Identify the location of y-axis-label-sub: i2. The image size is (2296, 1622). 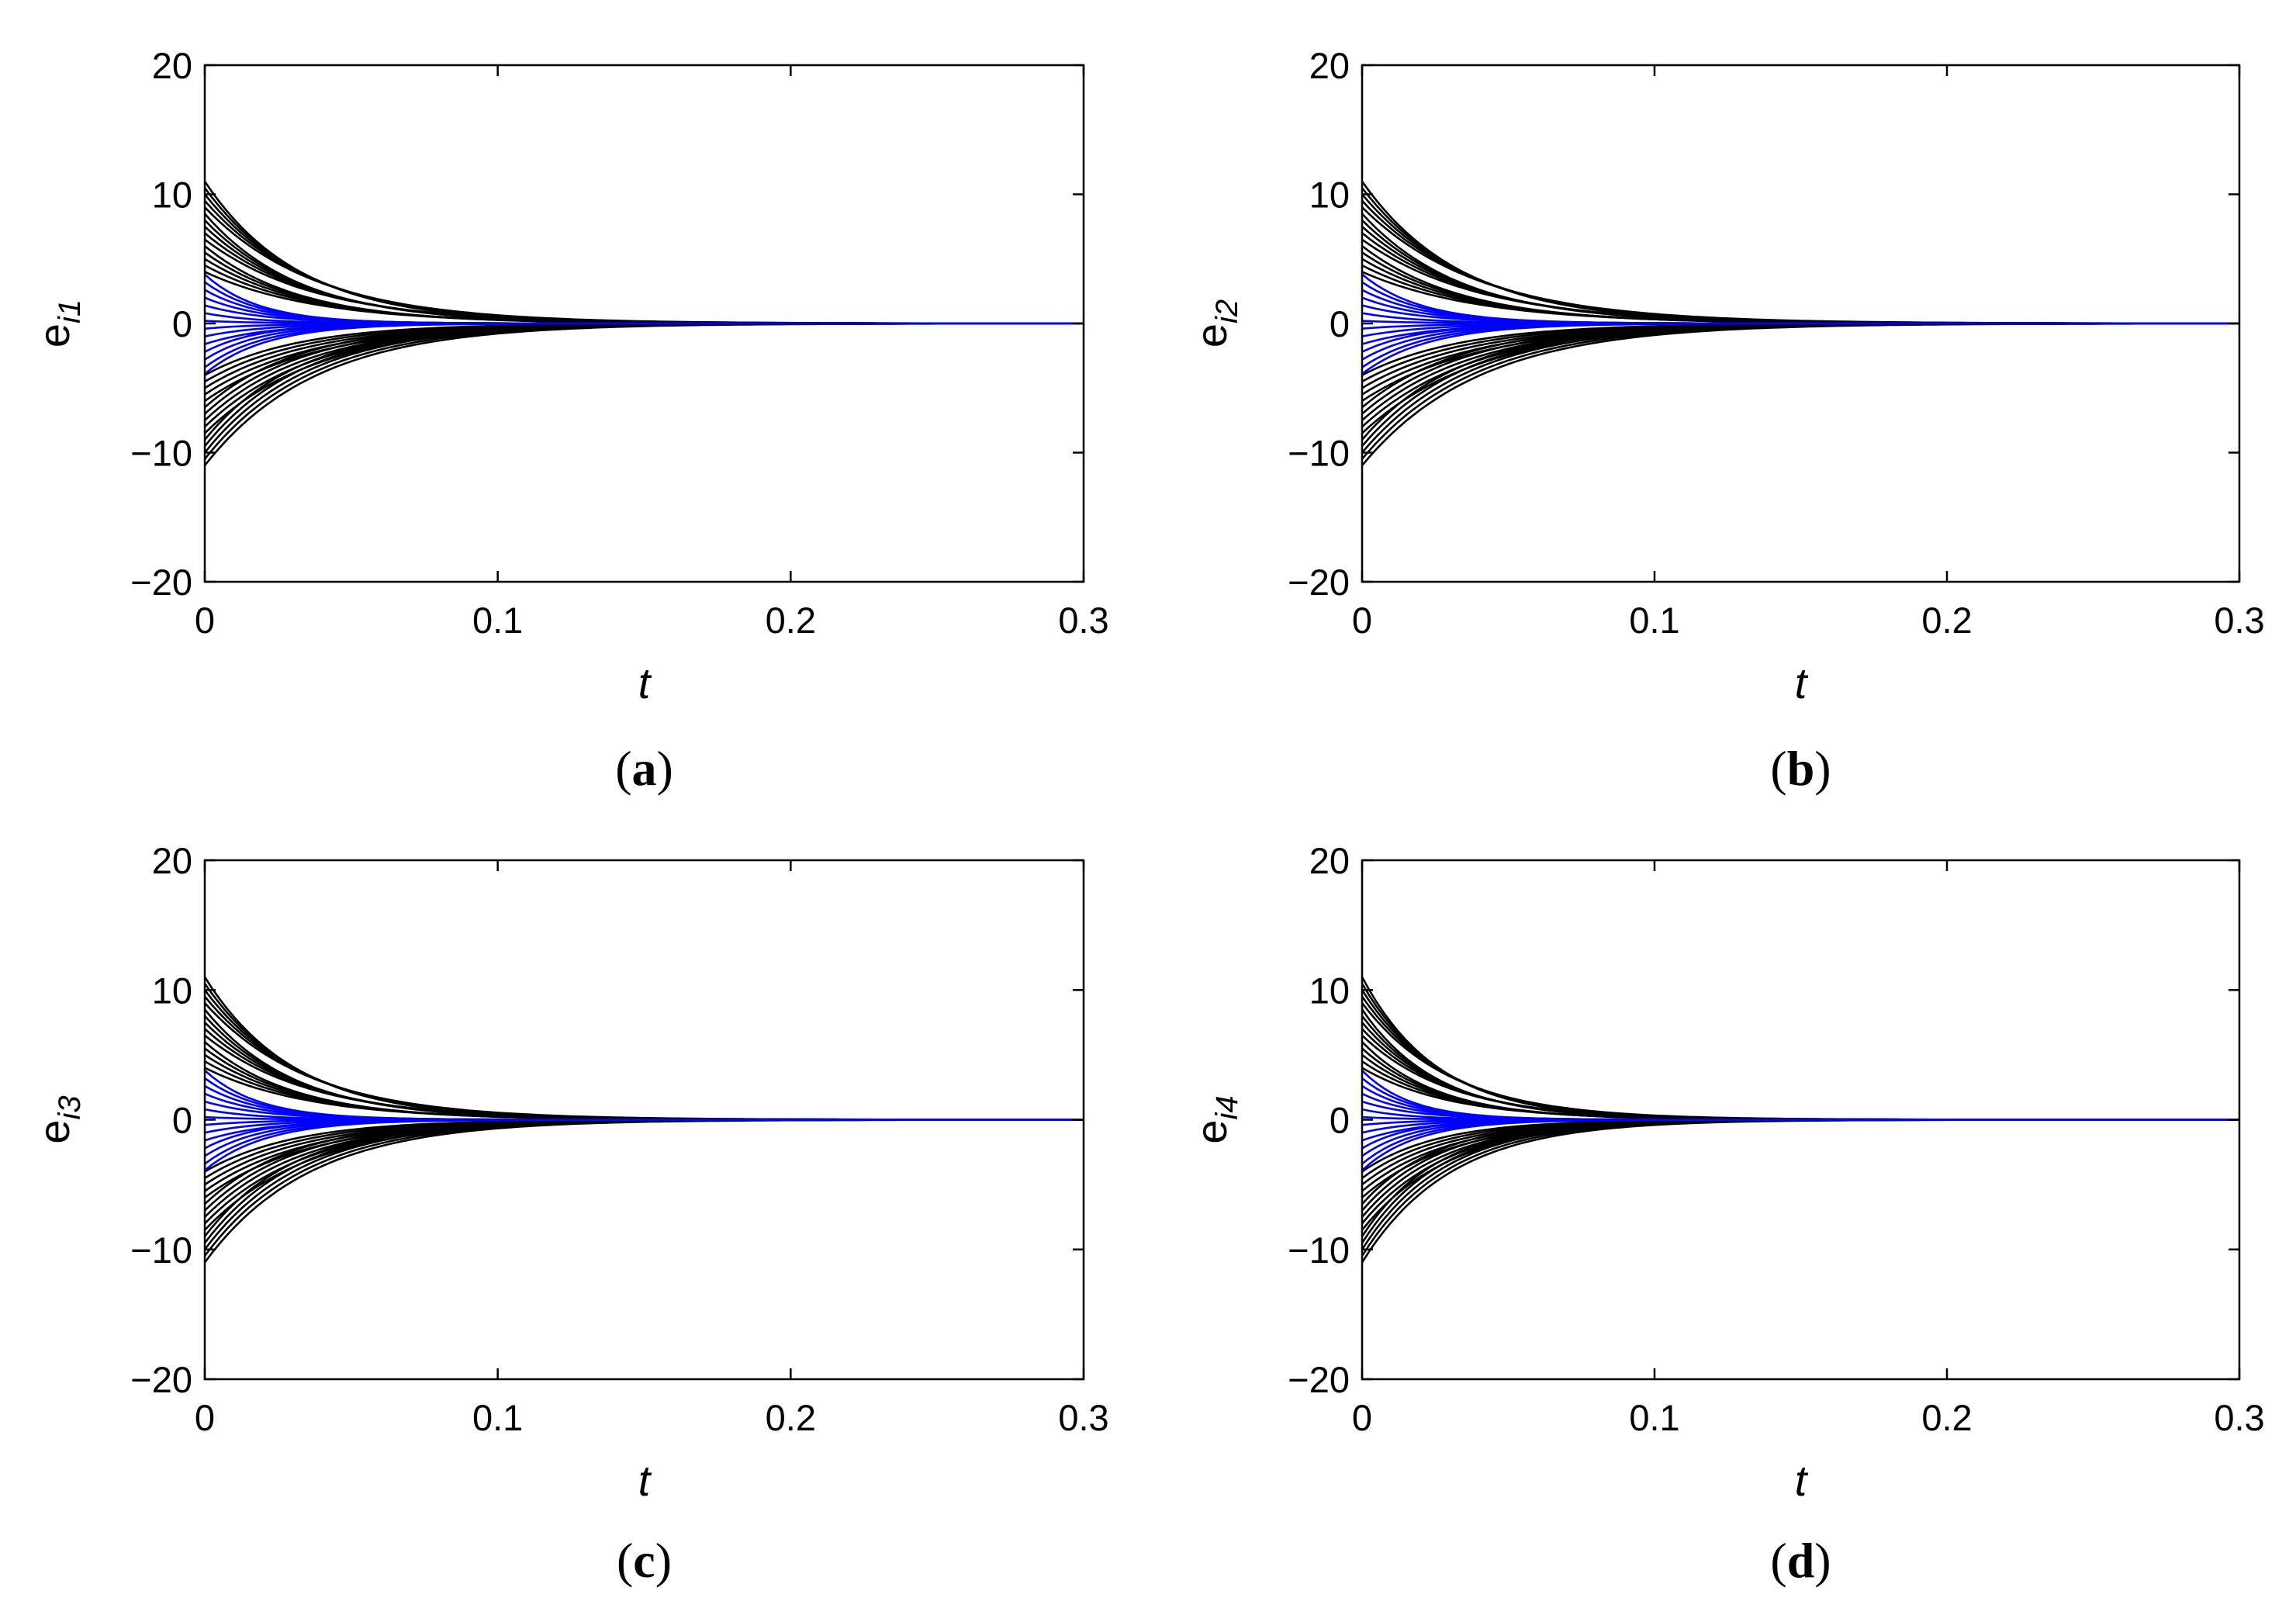
(1227, 311).